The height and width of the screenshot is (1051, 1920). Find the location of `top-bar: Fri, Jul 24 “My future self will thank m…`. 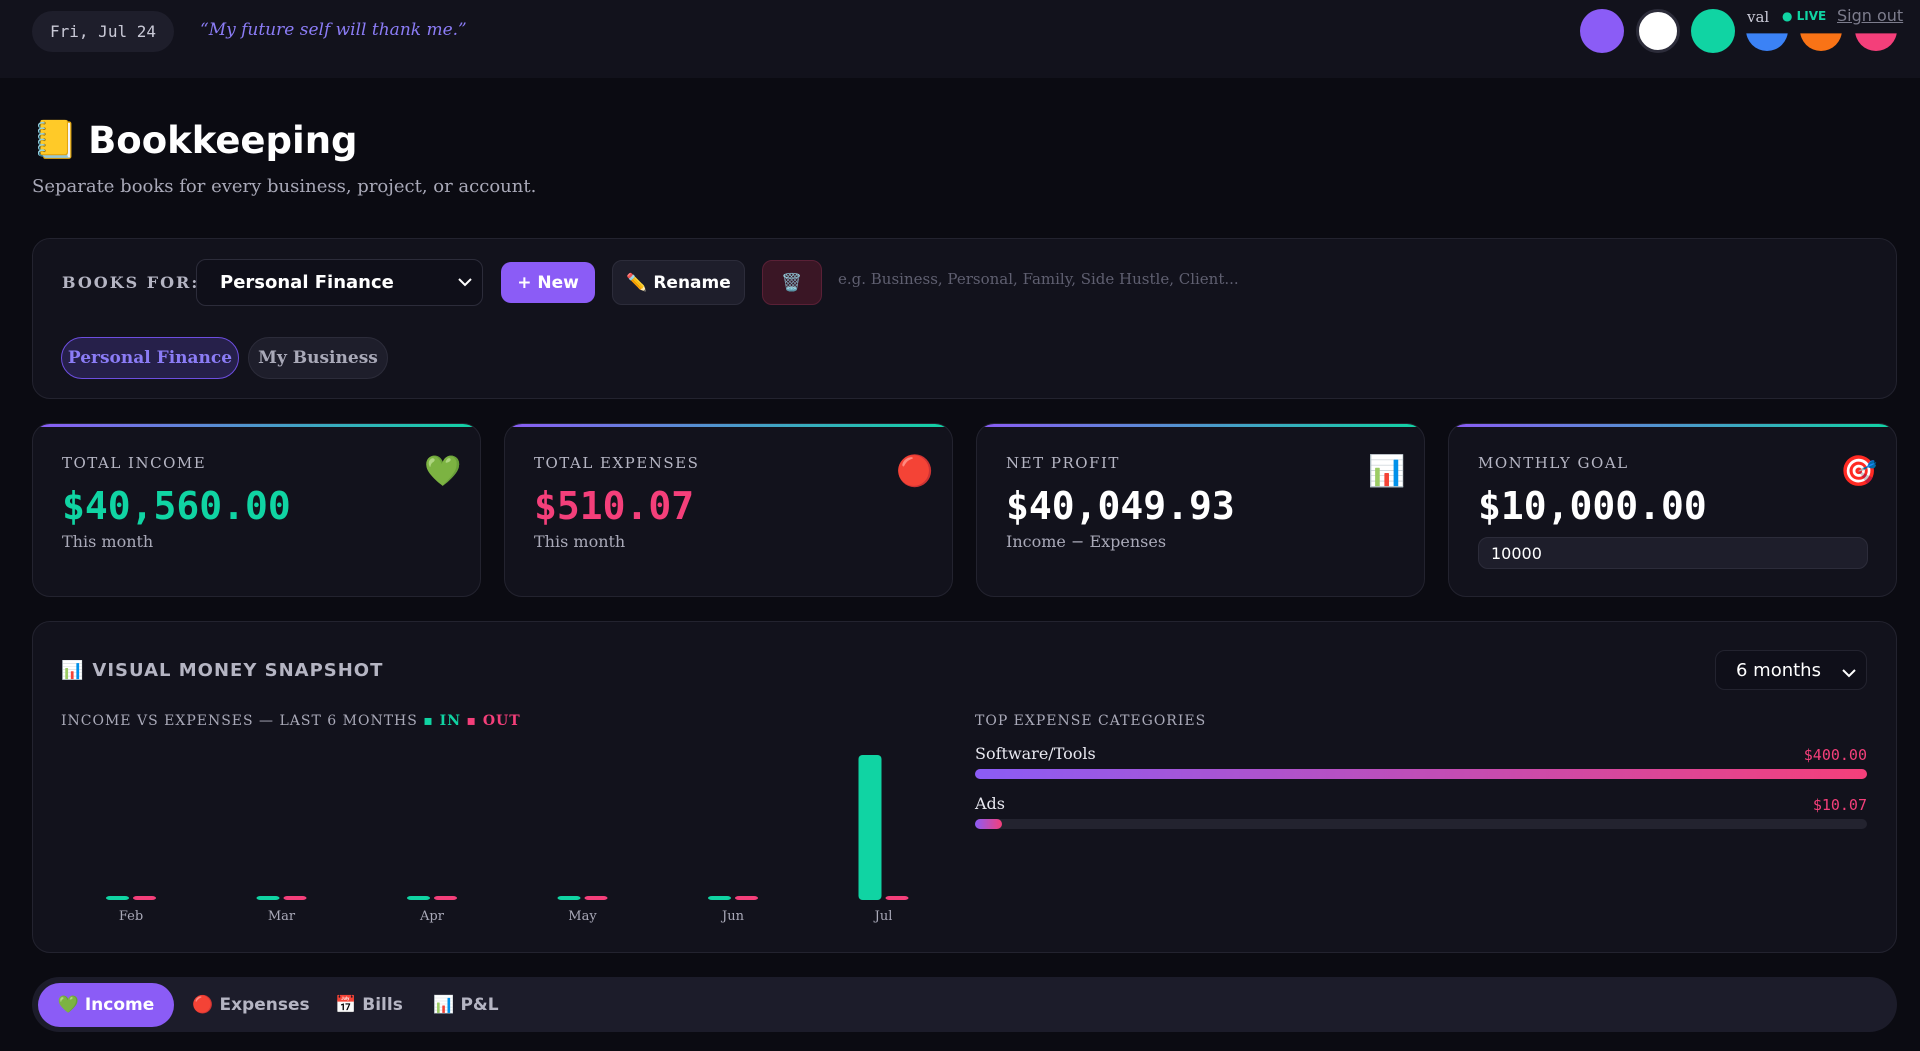

top-bar: Fri, Jul 24 “My future self will thank m… is located at coordinates (960, 39).